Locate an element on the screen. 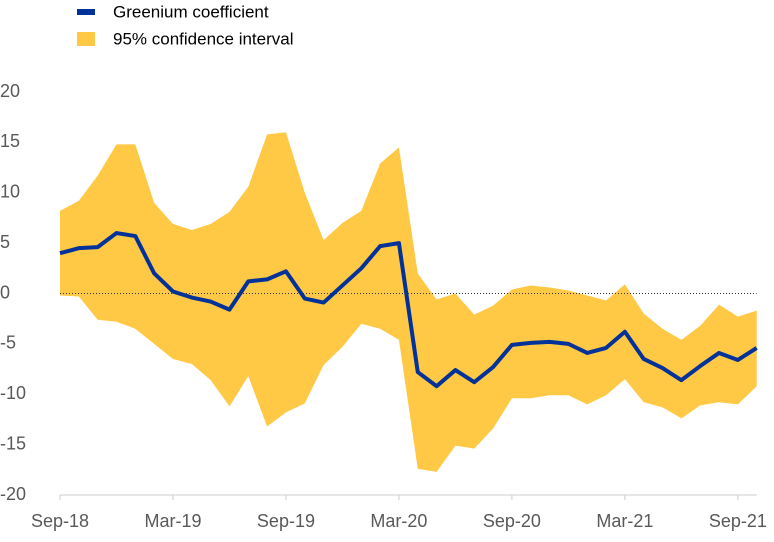 This screenshot has height=542, width=774. y-tick-label: -5 is located at coordinates (8, 343).